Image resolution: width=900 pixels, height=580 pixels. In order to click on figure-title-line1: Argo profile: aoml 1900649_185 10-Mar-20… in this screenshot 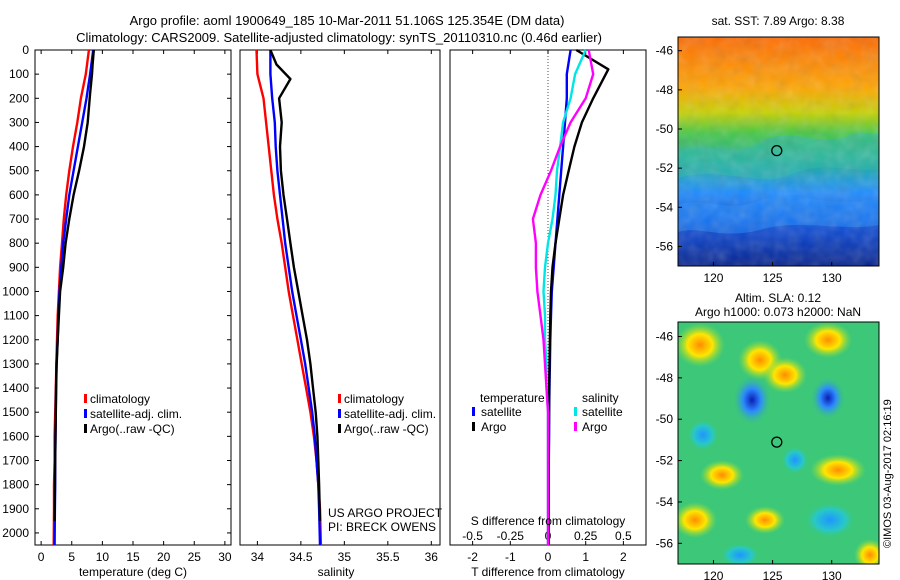, I will do `click(347, 20)`.